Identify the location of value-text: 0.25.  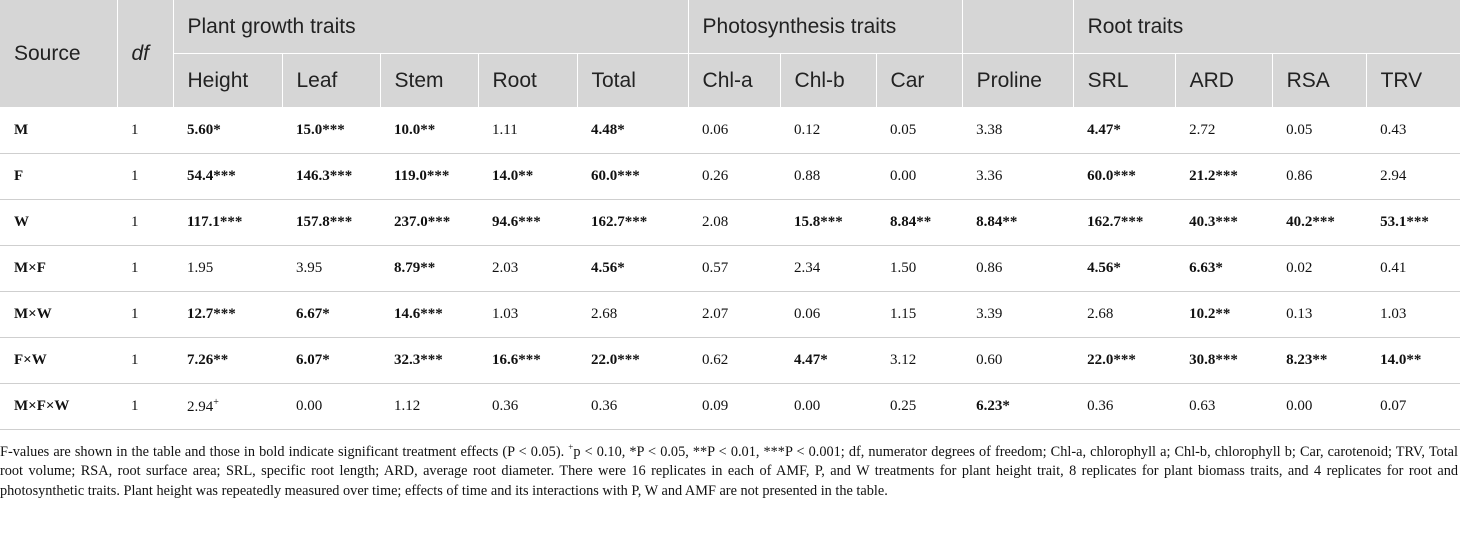
(903, 406).